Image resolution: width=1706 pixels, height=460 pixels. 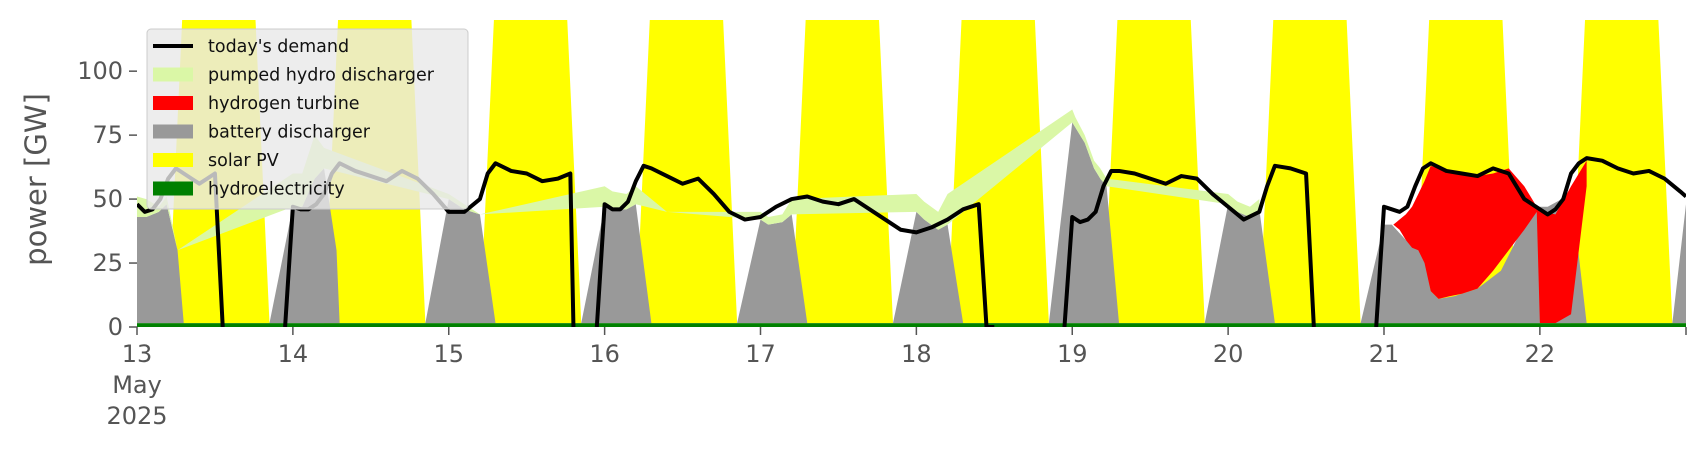 What do you see at coordinates (604, 354) in the screenshot?
I see `x-tick-label-3: 16` at bounding box center [604, 354].